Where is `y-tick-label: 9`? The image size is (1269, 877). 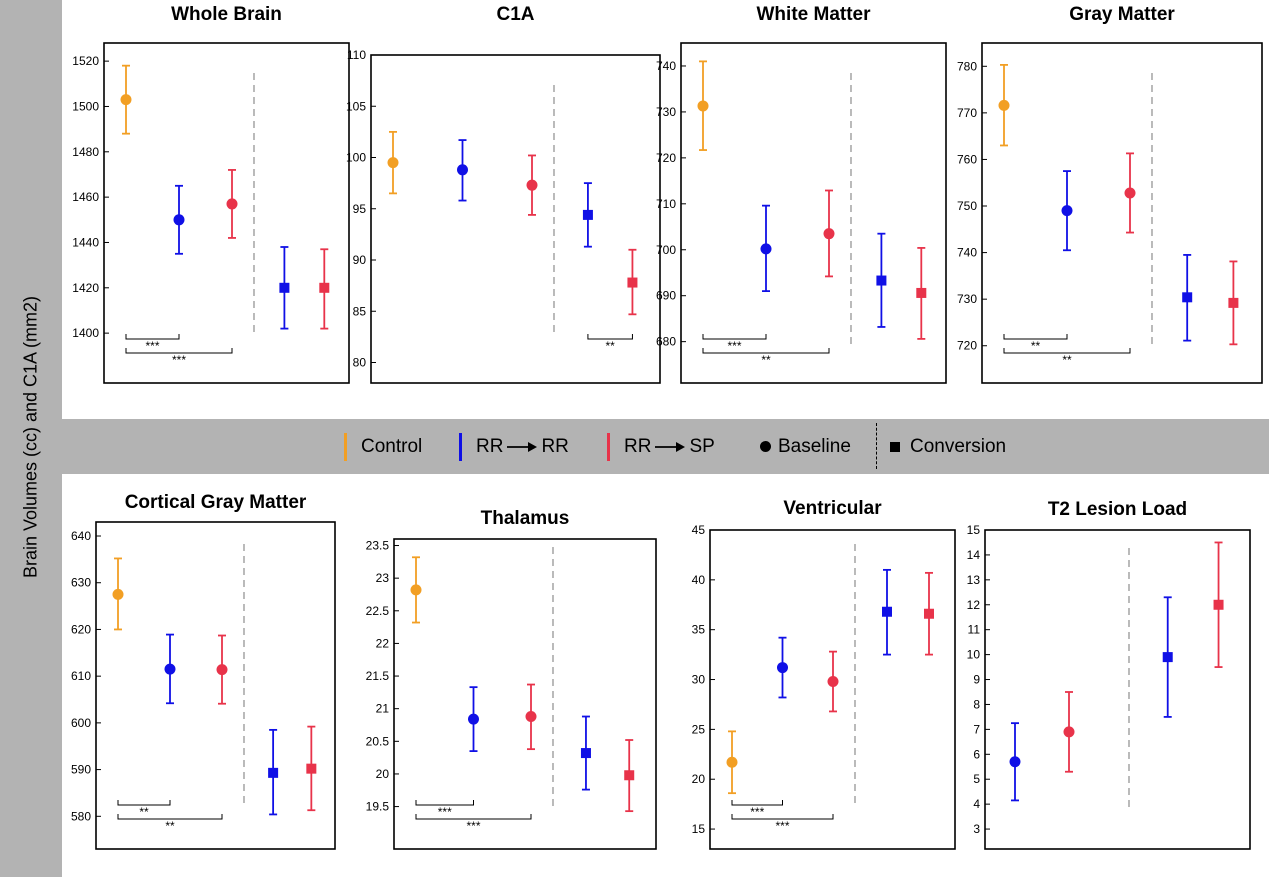
y-tick-label: 9 is located at coordinates (976, 680).